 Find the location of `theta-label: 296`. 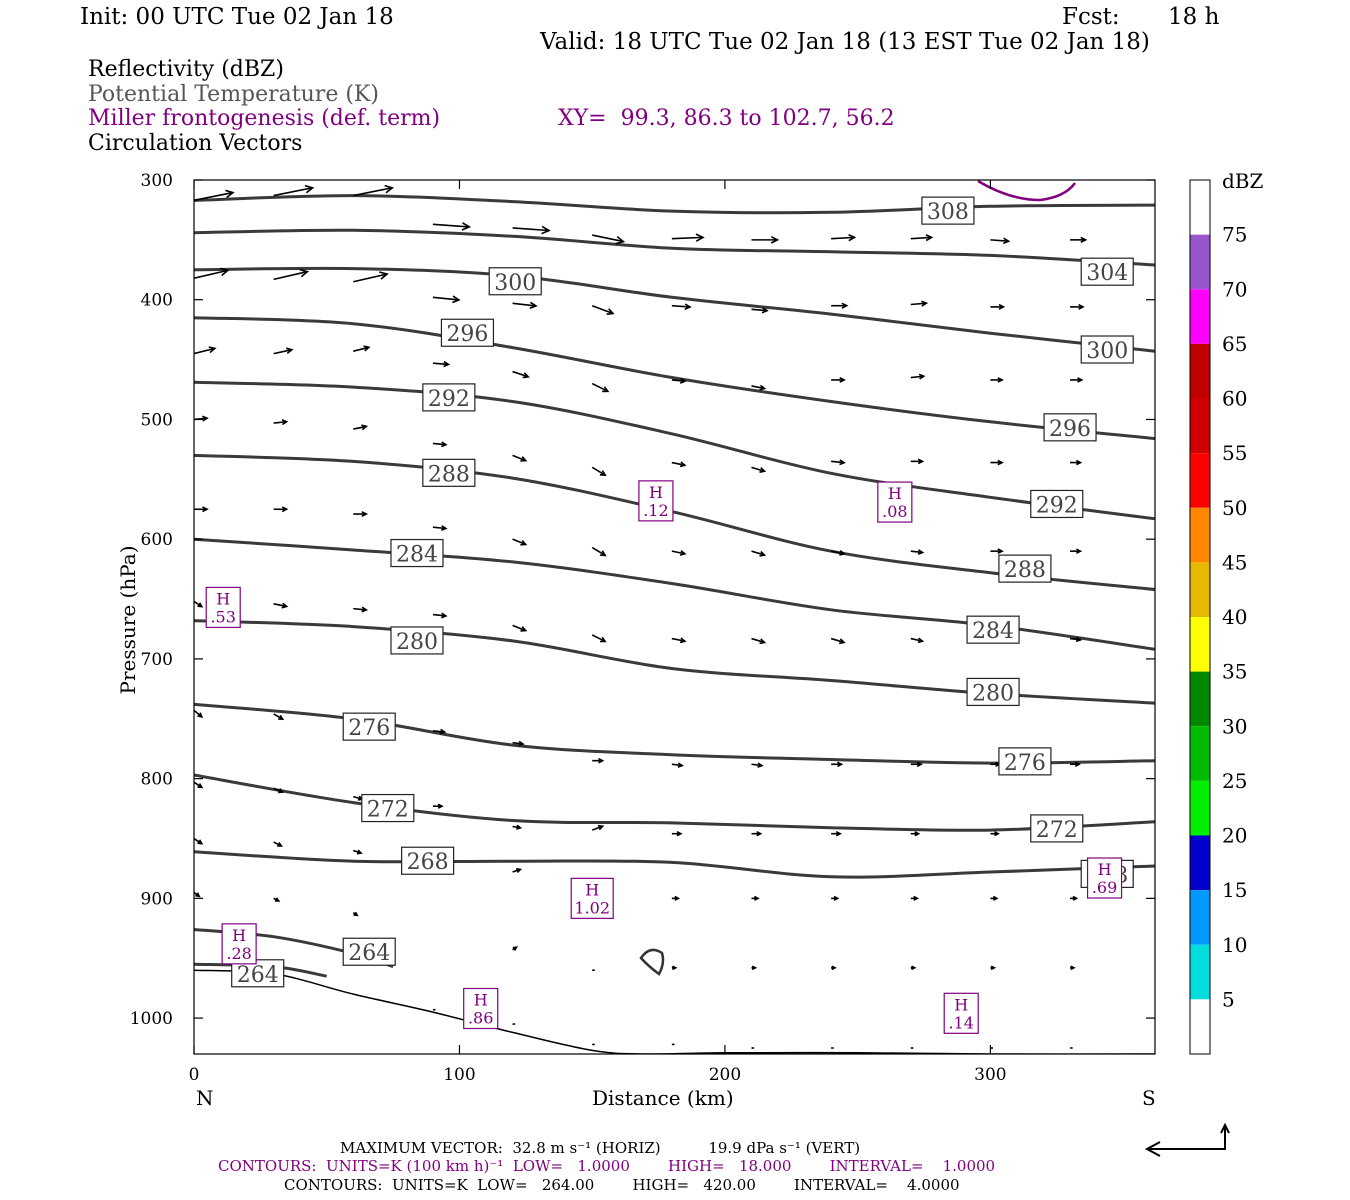

theta-label: 296 is located at coordinates (467, 332).